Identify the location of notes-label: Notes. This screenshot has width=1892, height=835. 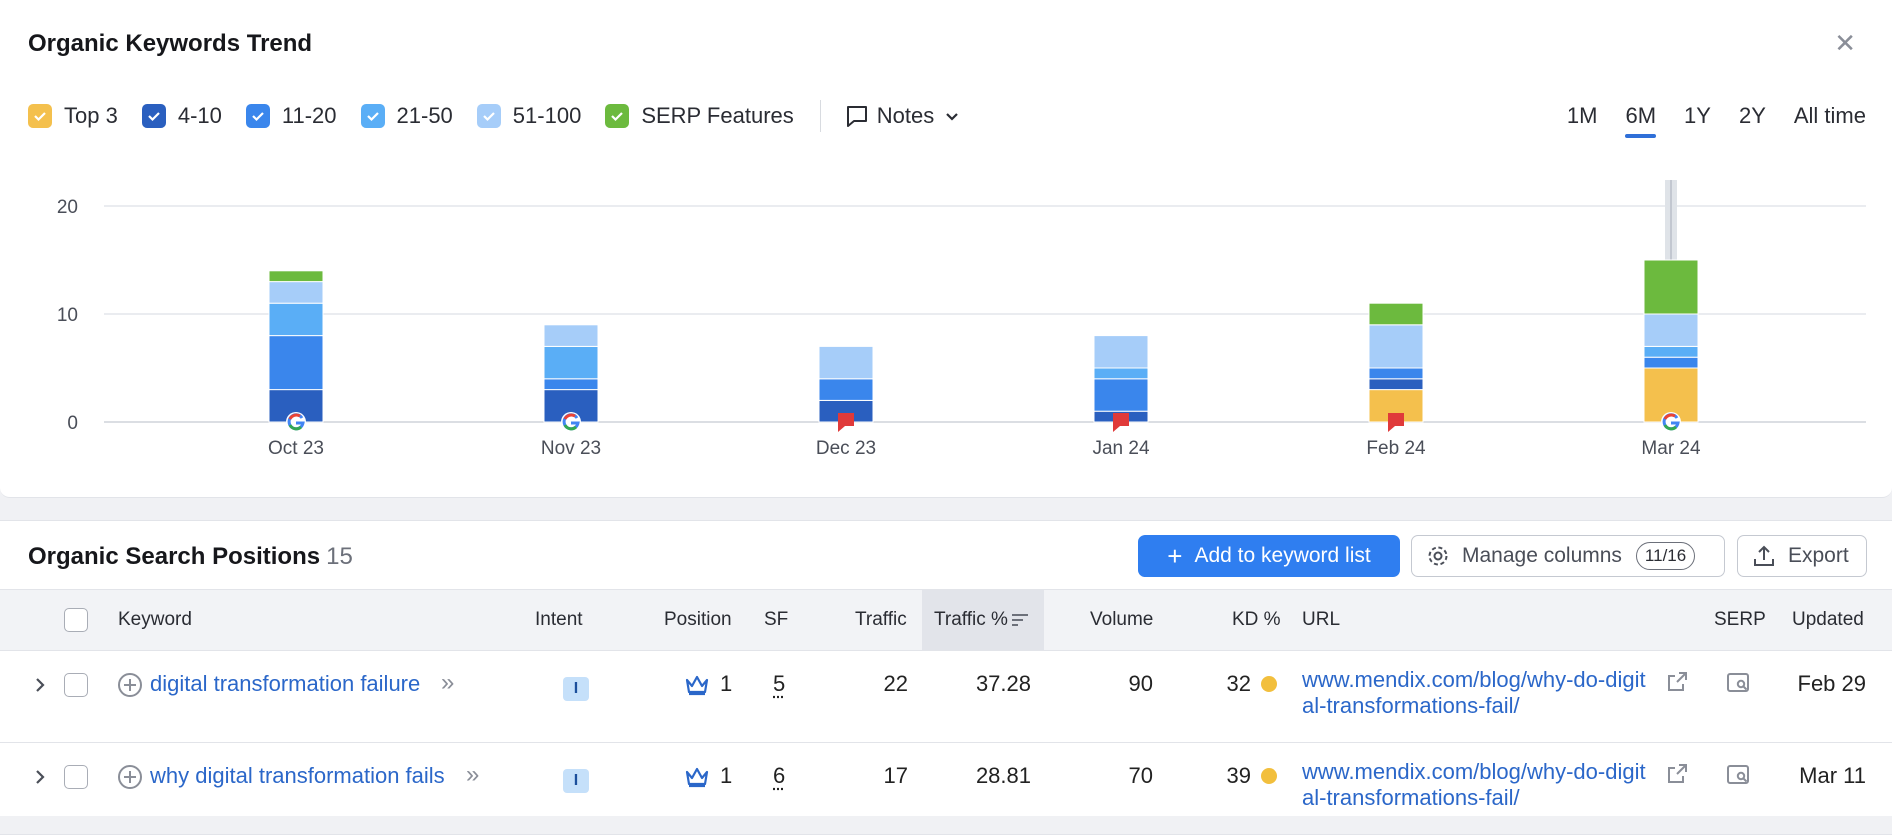
(905, 116).